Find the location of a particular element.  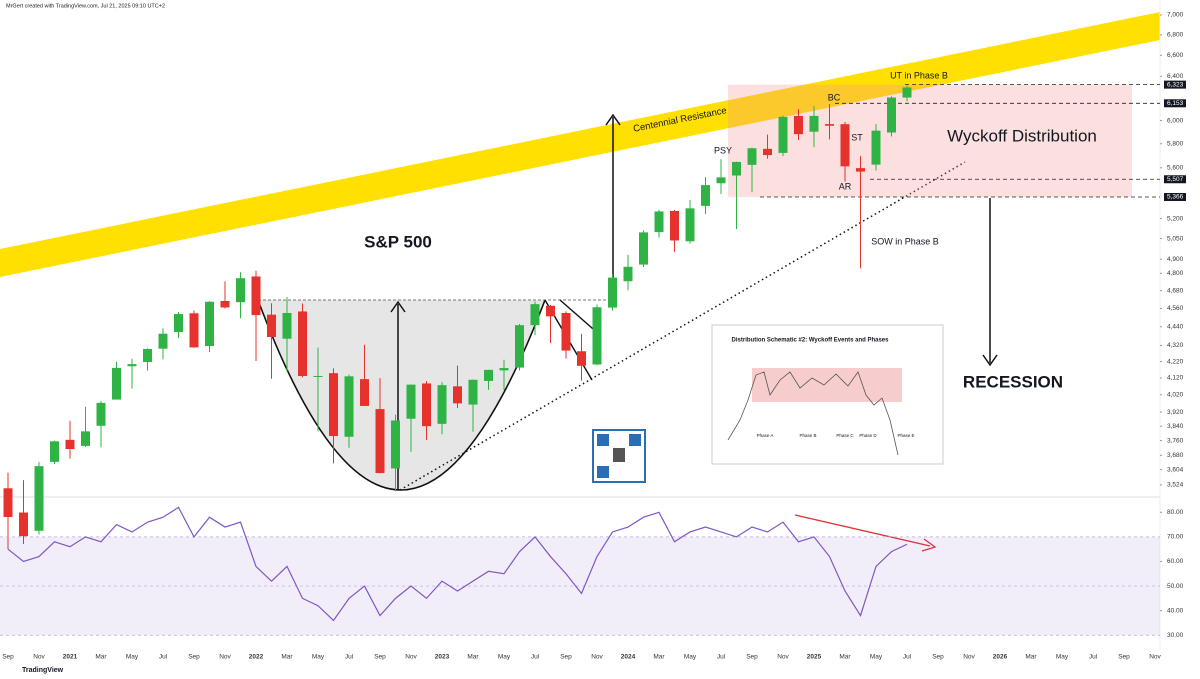

level-label: 5,507 is located at coordinates (1175, 179).